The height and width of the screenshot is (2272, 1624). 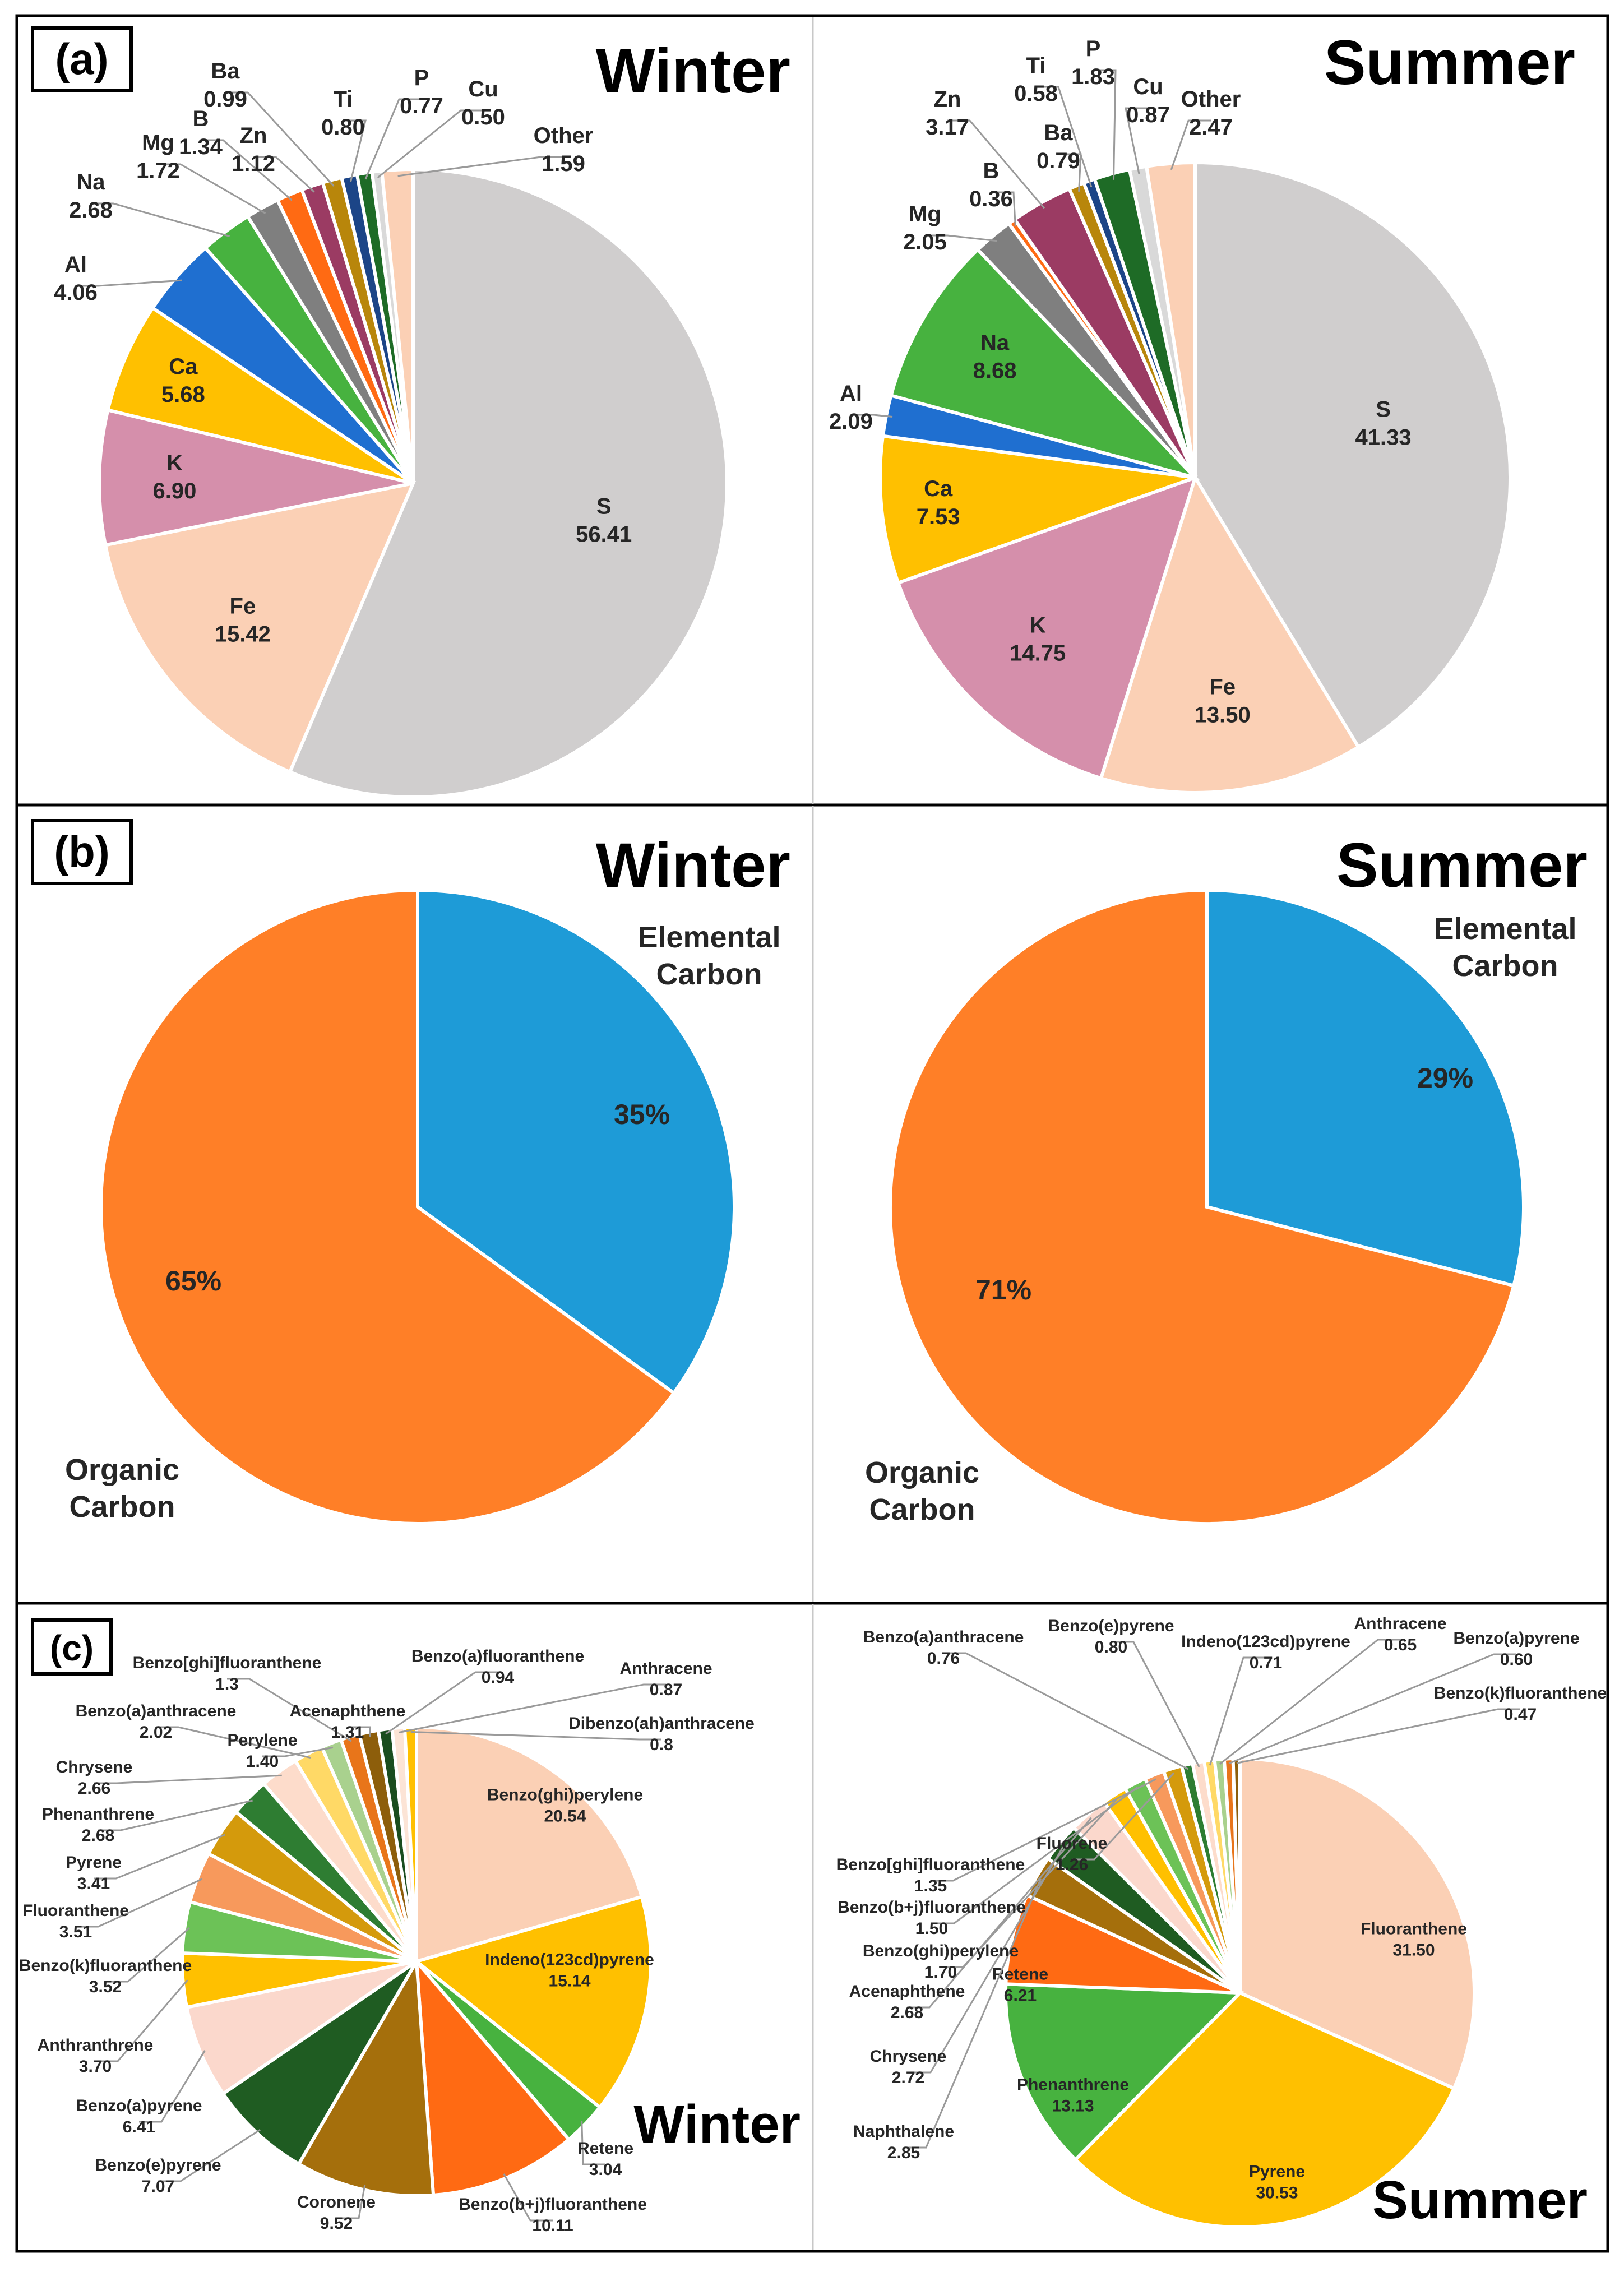 What do you see at coordinates (430, 144) in the screenshot?
I see `a-winter-cu-leader` at bounding box center [430, 144].